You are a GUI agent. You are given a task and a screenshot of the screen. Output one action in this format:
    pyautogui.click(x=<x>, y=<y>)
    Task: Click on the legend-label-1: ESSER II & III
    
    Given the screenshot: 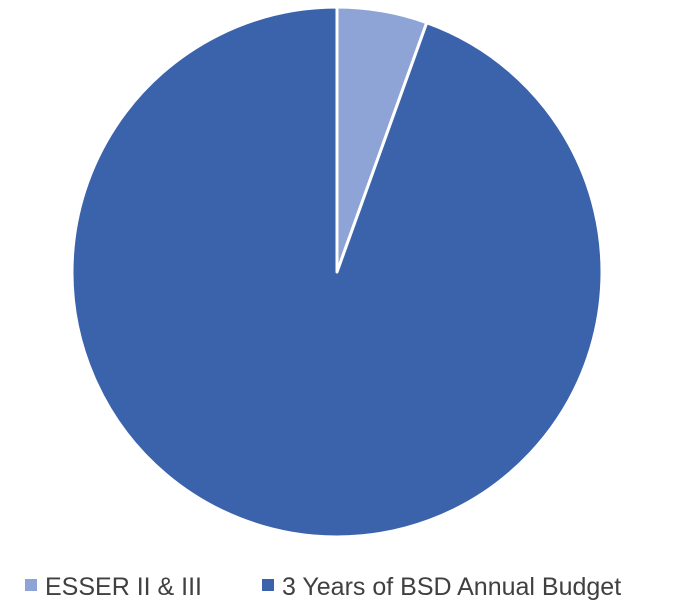 What is the action you would take?
    pyautogui.click(x=123, y=587)
    